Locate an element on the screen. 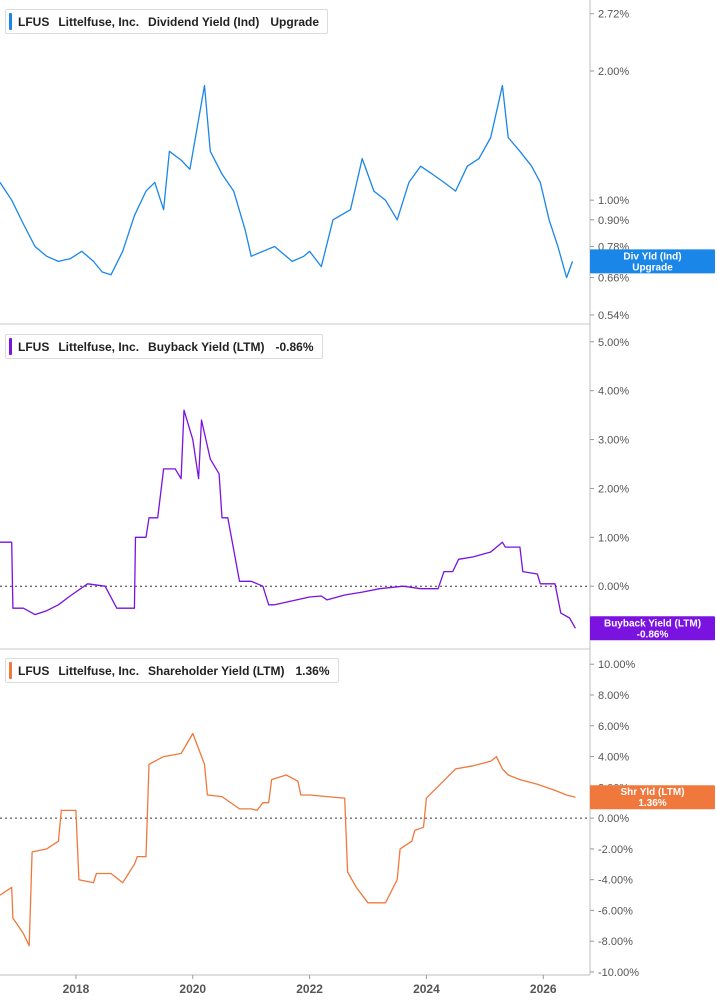  y-tick-label: 2.72% is located at coordinates (613, 15).